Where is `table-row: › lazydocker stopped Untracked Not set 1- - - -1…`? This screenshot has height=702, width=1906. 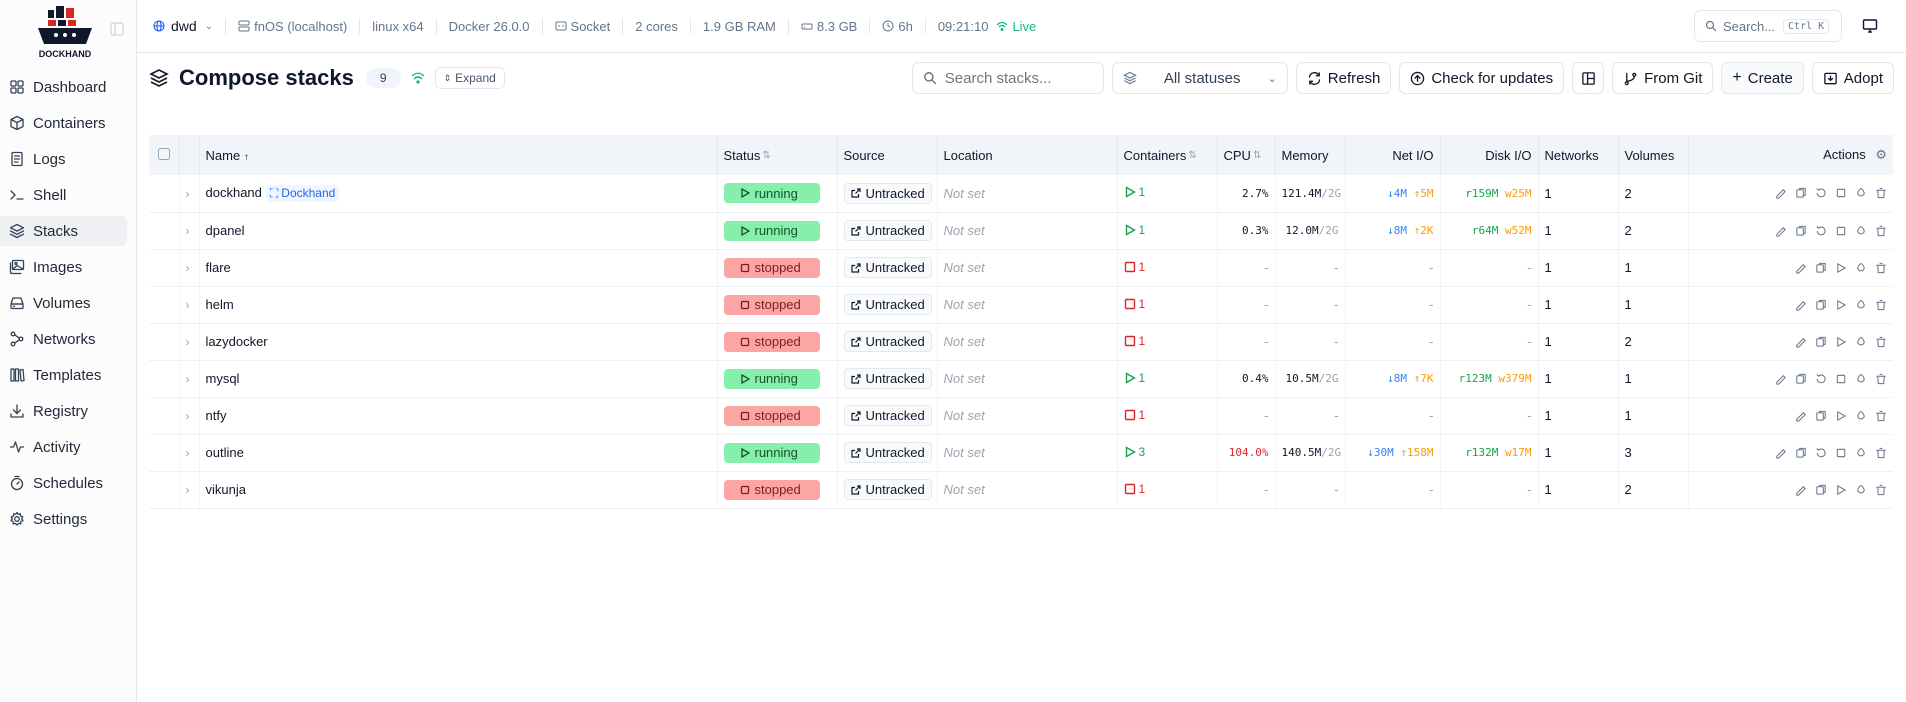 table-row: › lazydocker stopped Untracked Not set 1- - - -1… is located at coordinates (1021, 341).